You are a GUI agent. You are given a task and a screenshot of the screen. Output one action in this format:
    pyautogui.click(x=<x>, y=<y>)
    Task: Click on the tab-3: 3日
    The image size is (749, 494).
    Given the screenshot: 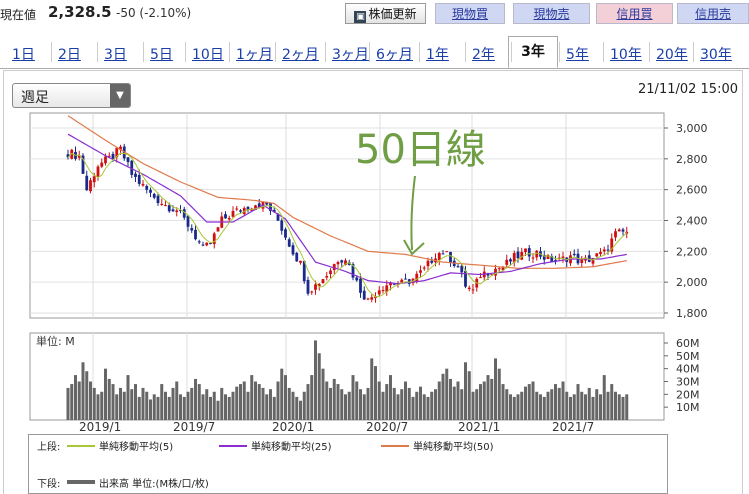 What is the action you would take?
    pyautogui.click(x=115, y=55)
    